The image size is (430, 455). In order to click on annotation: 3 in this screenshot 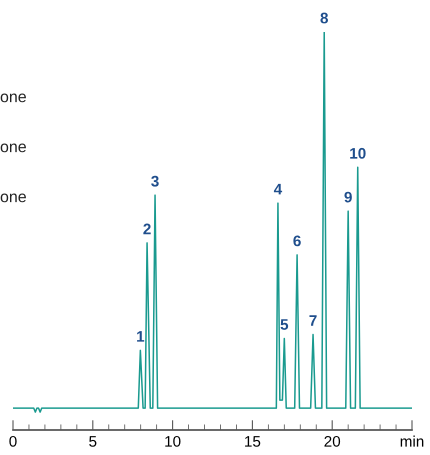, I will do `click(155, 181)`.